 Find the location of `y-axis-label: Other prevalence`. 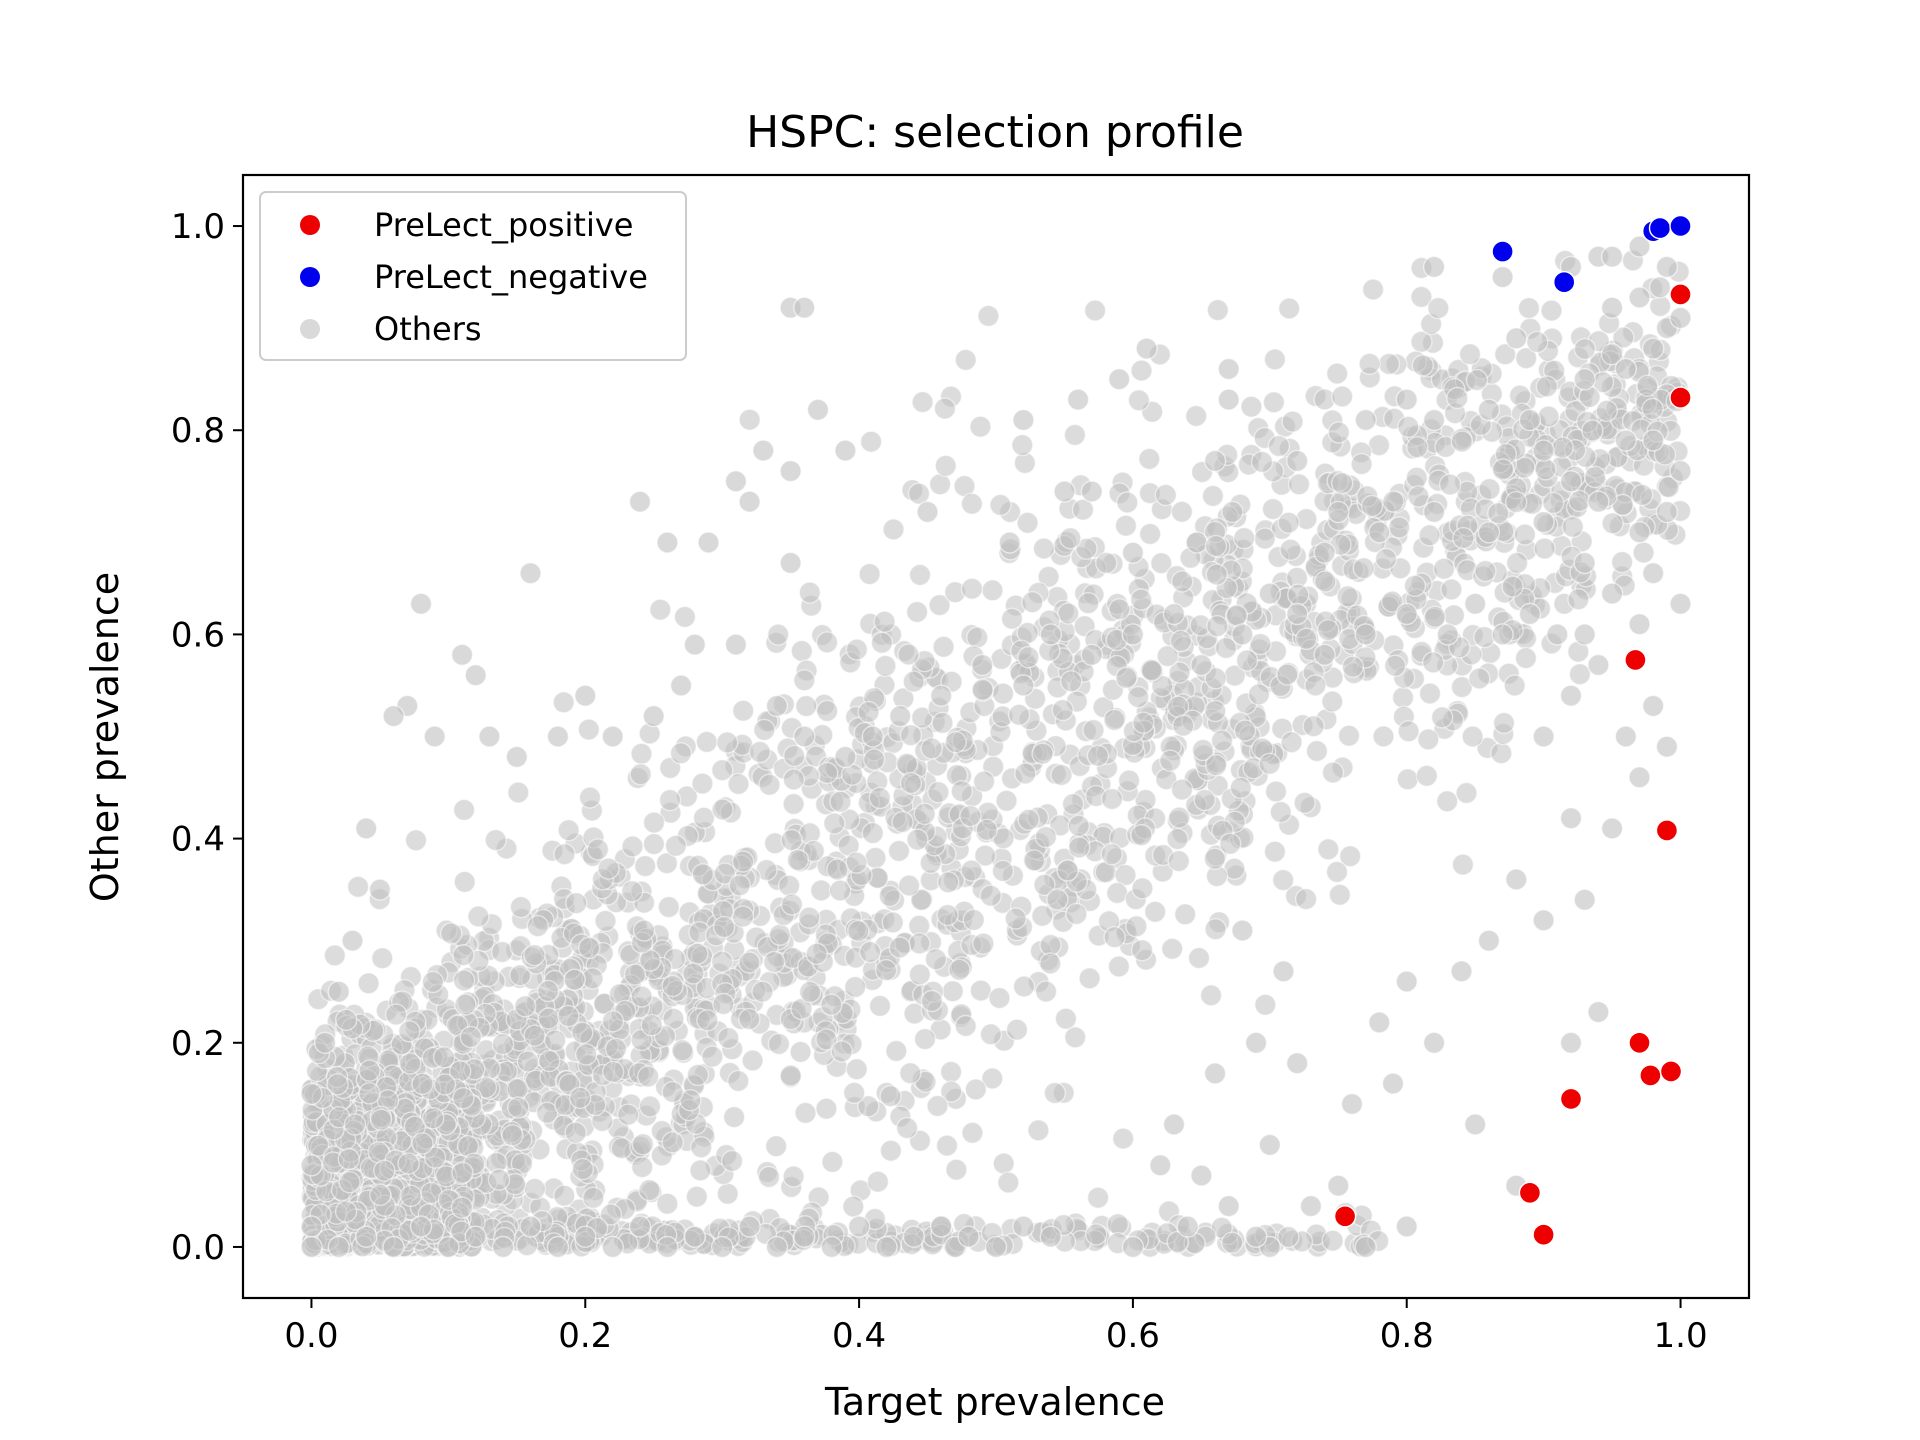

y-axis-label: Other prevalence is located at coordinates (105, 737).